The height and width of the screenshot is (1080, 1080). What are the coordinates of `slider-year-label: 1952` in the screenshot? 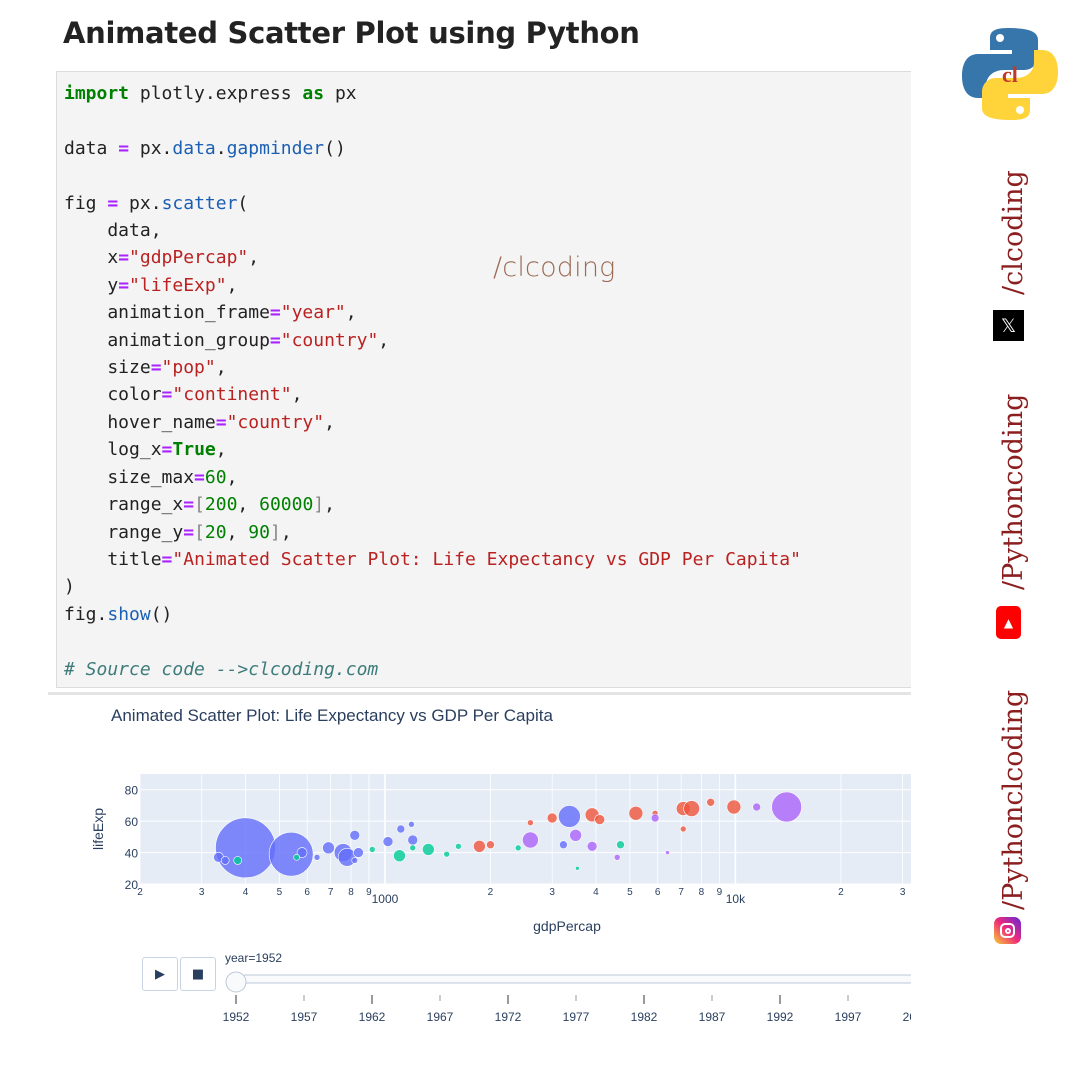 It's located at (236, 1017).